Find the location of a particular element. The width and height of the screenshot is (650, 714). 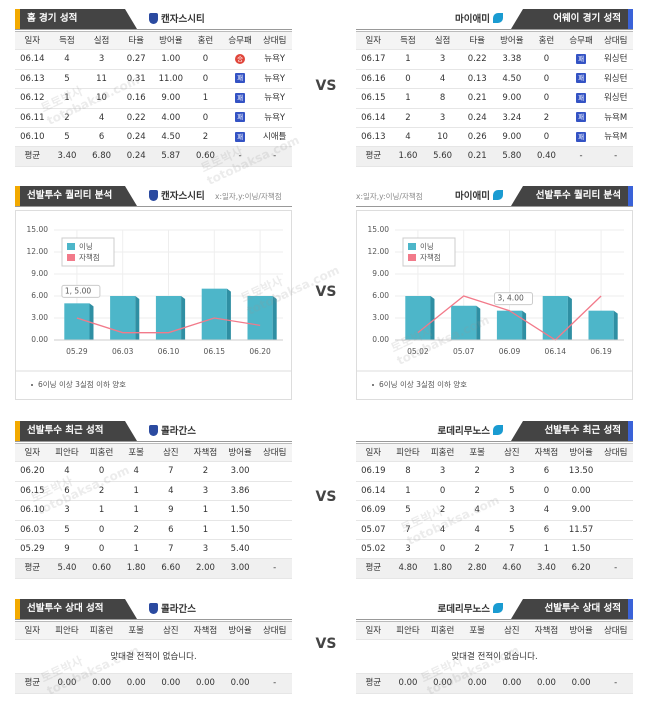

table-row: 맞대결 전적이 없습니다. is located at coordinates (153, 657).